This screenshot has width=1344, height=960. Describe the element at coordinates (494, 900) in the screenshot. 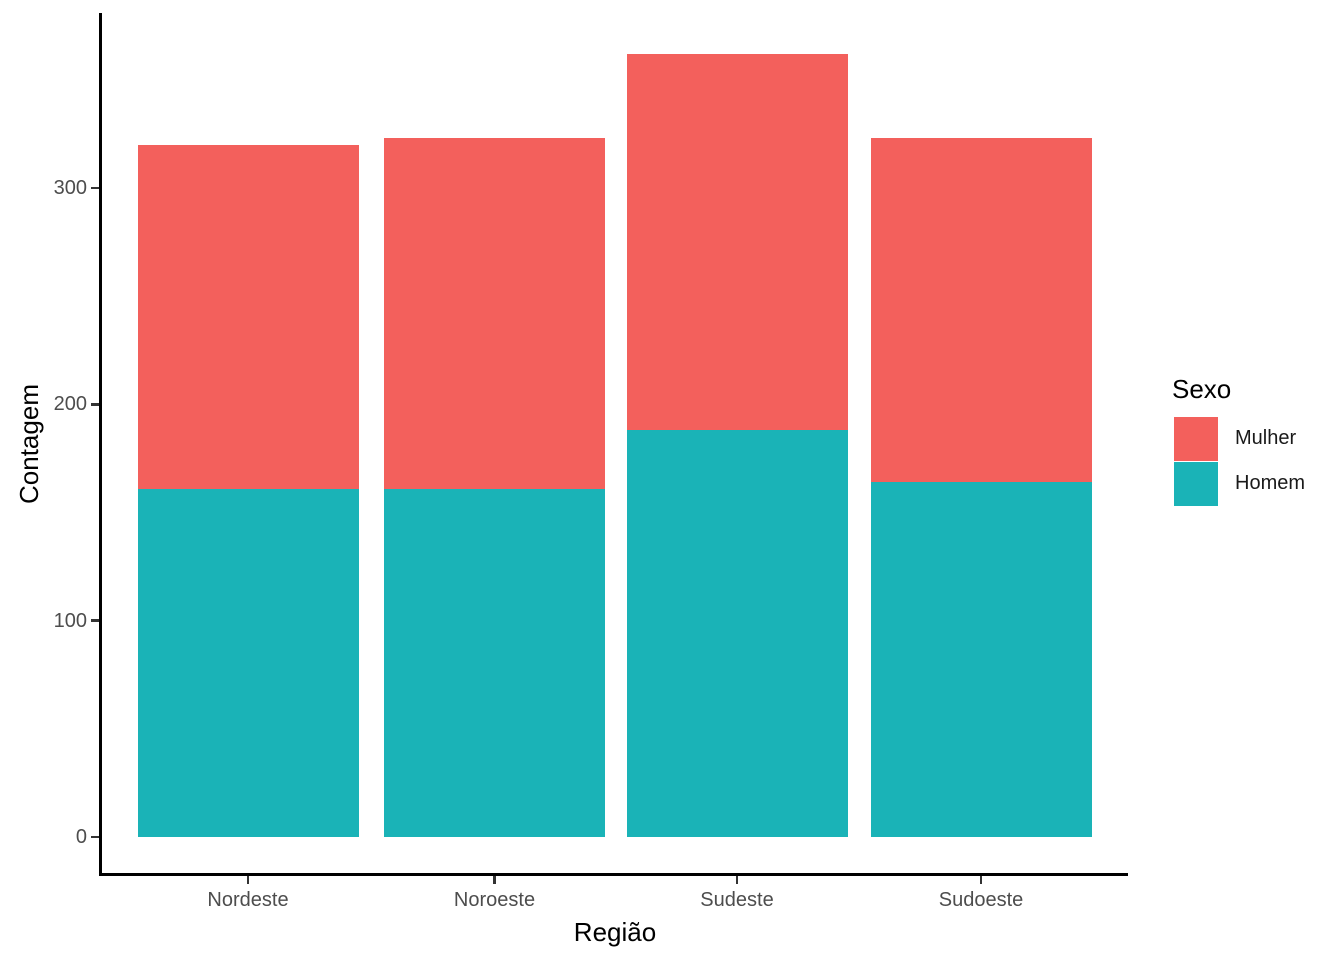

I see `x-tick-label-noroeste: Noroeste` at that location.